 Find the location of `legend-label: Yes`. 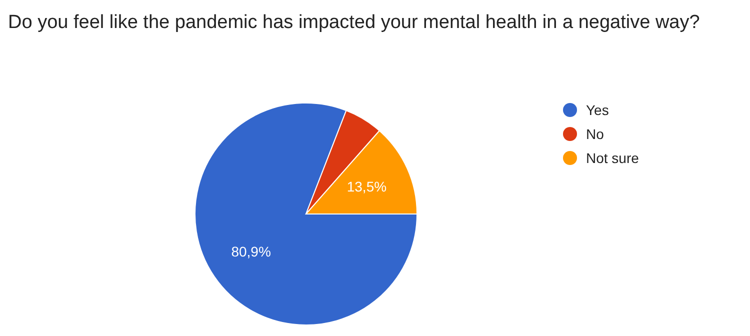

legend-label: Yes is located at coordinates (597, 110).